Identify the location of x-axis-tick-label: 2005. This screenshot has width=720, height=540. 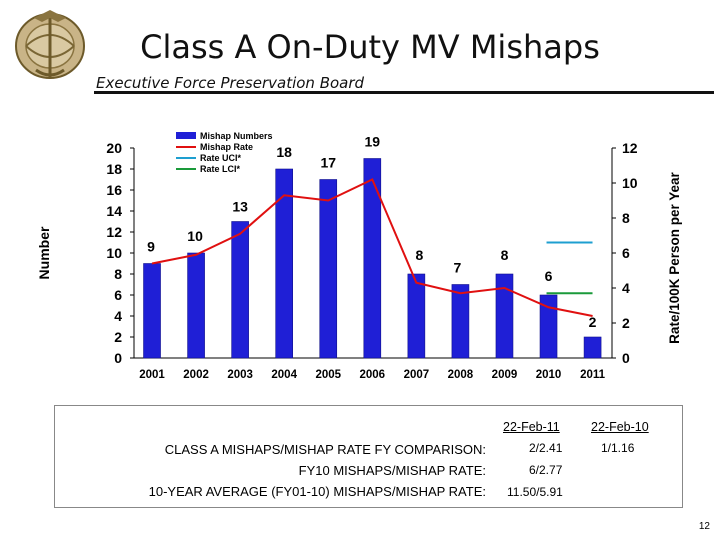
(328, 375).